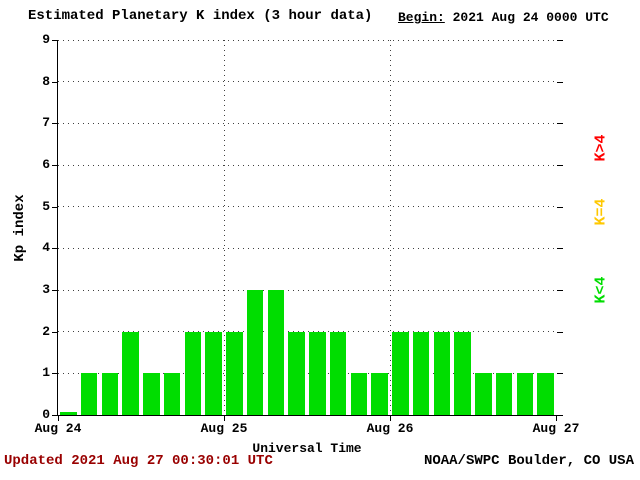  Describe the element at coordinates (46, 414) in the screenshot. I see `y-tick-label: 0` at that location.